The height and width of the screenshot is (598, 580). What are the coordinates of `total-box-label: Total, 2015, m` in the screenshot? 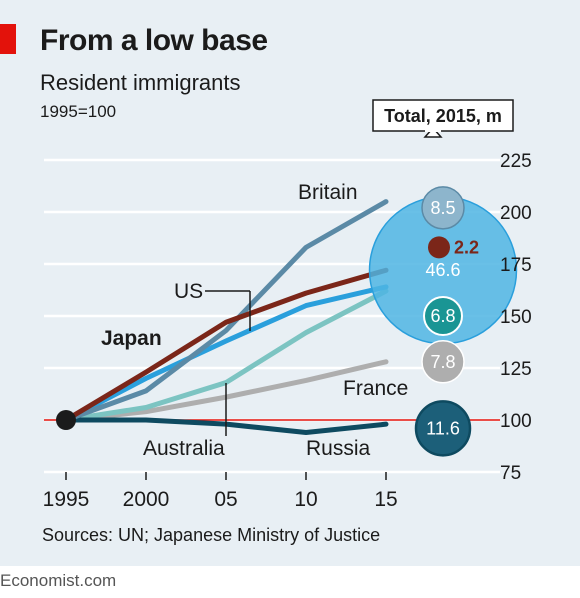 It's located at (443, 116).